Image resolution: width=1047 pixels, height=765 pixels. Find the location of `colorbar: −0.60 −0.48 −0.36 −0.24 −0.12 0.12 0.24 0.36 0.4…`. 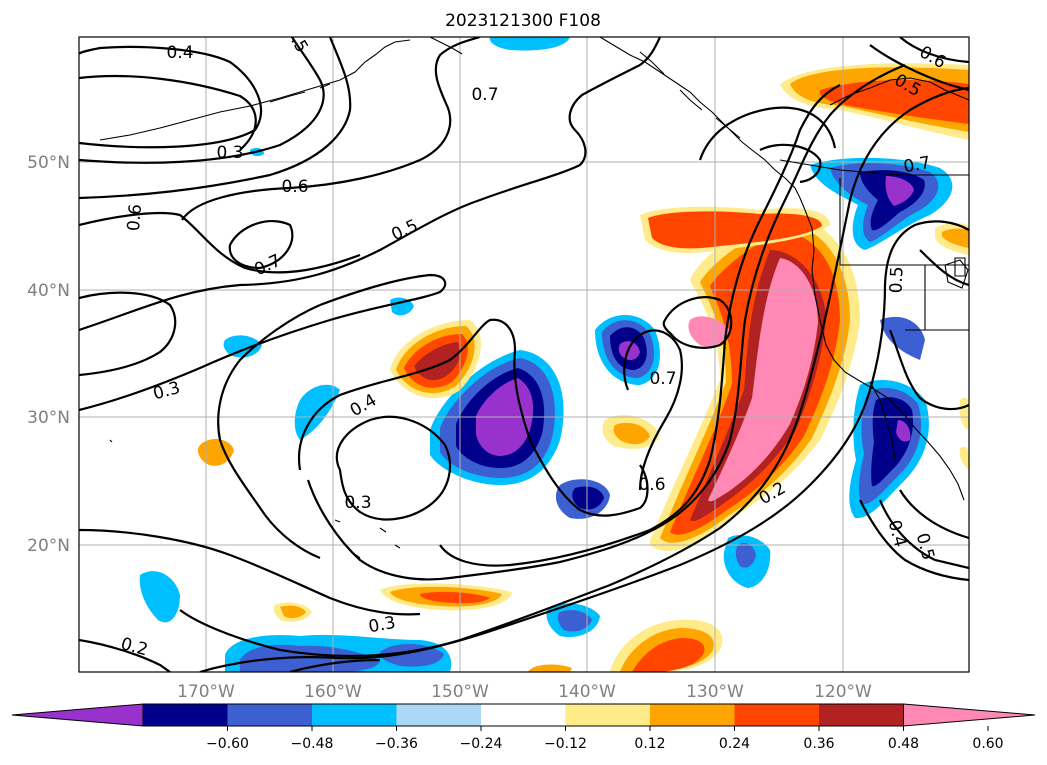

colorbar: −0.60 −0.48 −0.36 −0.24 −0.12 0.12 0.24 0.36 0.4… is located at coordinates (523, 727).